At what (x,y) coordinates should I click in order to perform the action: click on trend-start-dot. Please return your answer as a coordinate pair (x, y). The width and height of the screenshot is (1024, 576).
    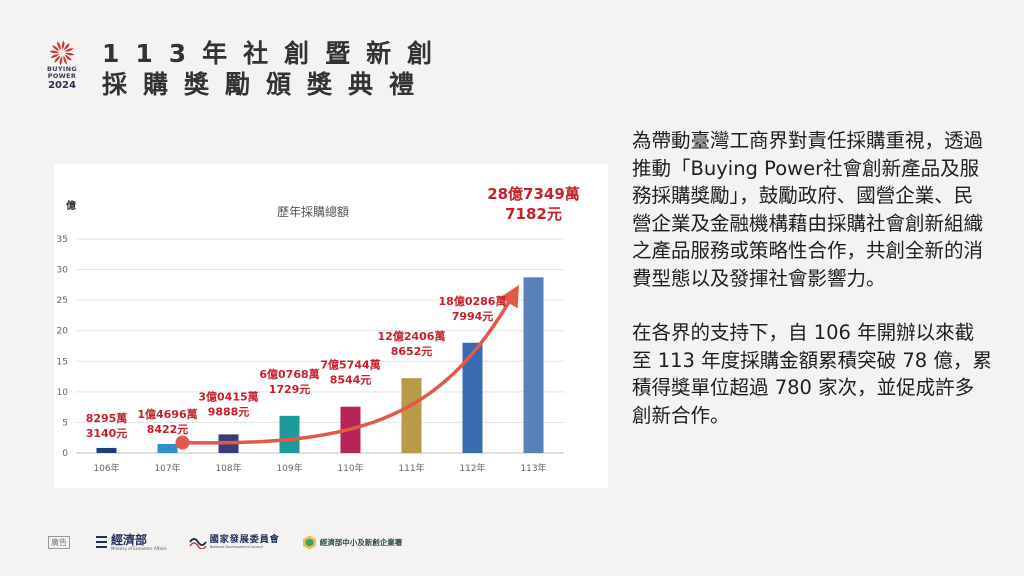
    Looking at the image, I should click on (182, 442).